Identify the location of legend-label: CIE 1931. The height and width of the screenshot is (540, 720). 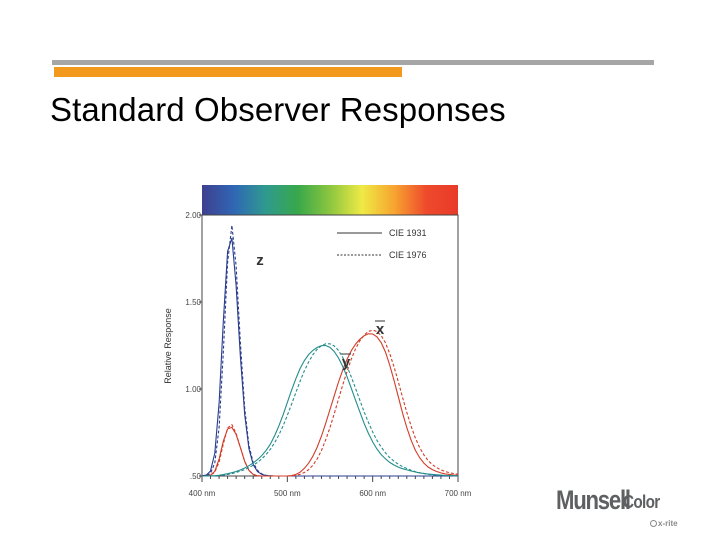
(408, 233).